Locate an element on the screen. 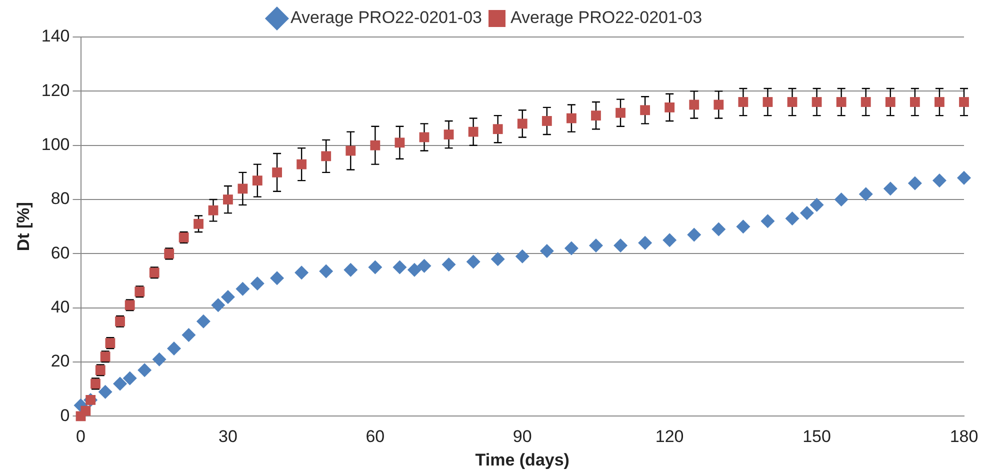 This screenshot has height=471, width=994. x-axis-title: Time (days) is located at coordinates (522, 460).